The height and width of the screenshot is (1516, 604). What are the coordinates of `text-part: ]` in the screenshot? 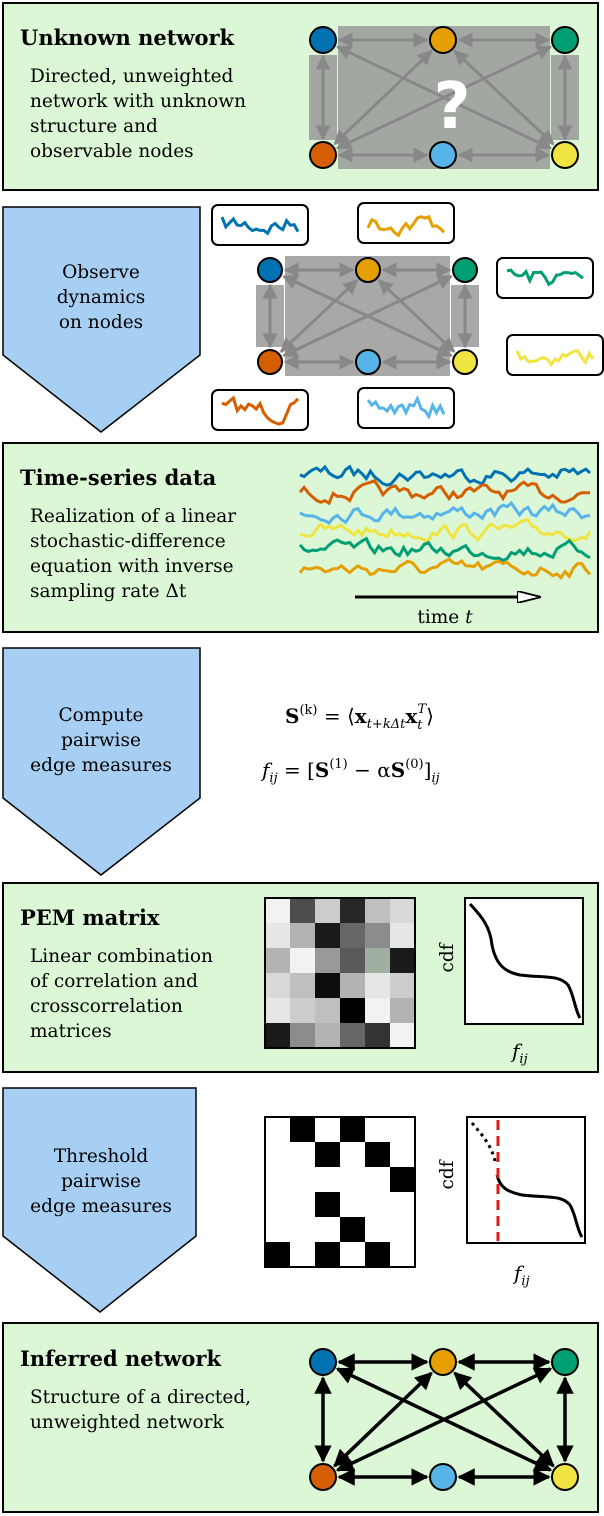 It's located at (428, 770).